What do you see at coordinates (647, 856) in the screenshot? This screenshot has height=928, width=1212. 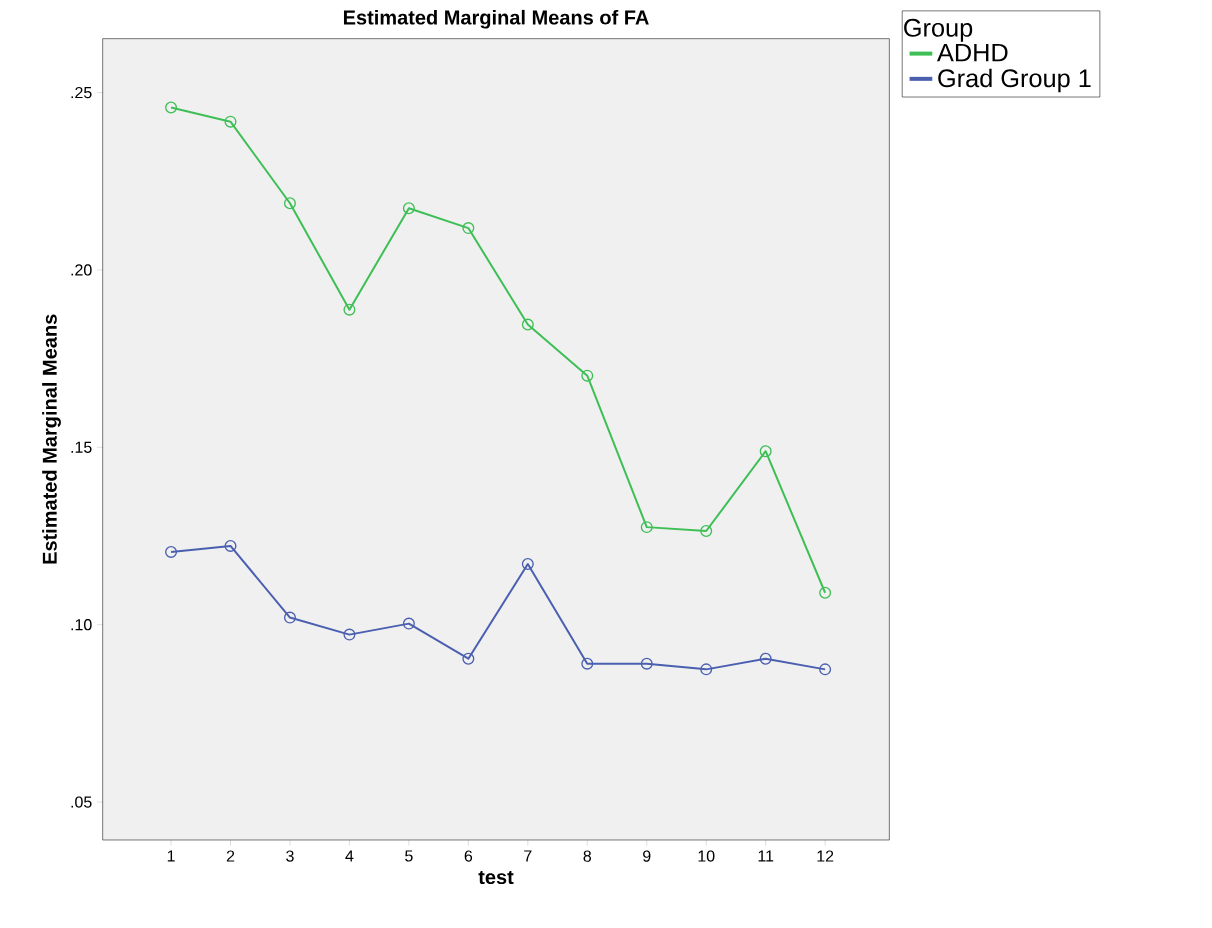 I see `x-tick-label: 9` at bounding box center [647, 856].